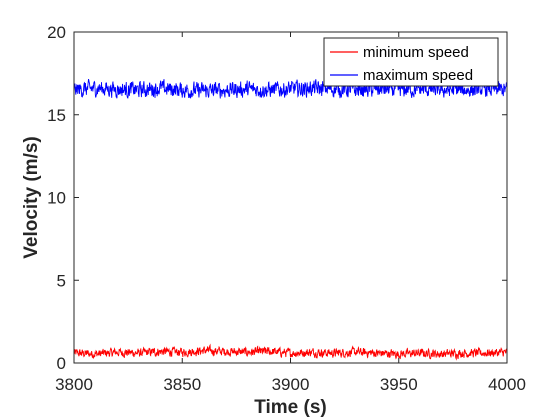 The height and width of the screenshot is (420, 560). Describe the element at coordinates (56, 115) in the screenshot. I see `y-tick-label: 15` at that location.